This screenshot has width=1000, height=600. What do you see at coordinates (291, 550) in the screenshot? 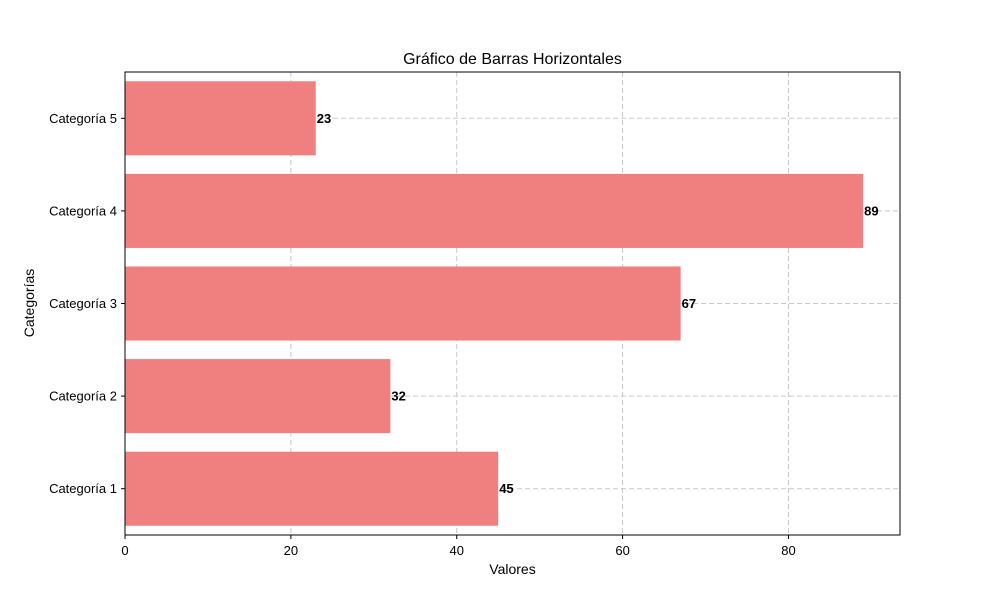
I see `x-tick-label: 20` at bounding box center [291, 550].